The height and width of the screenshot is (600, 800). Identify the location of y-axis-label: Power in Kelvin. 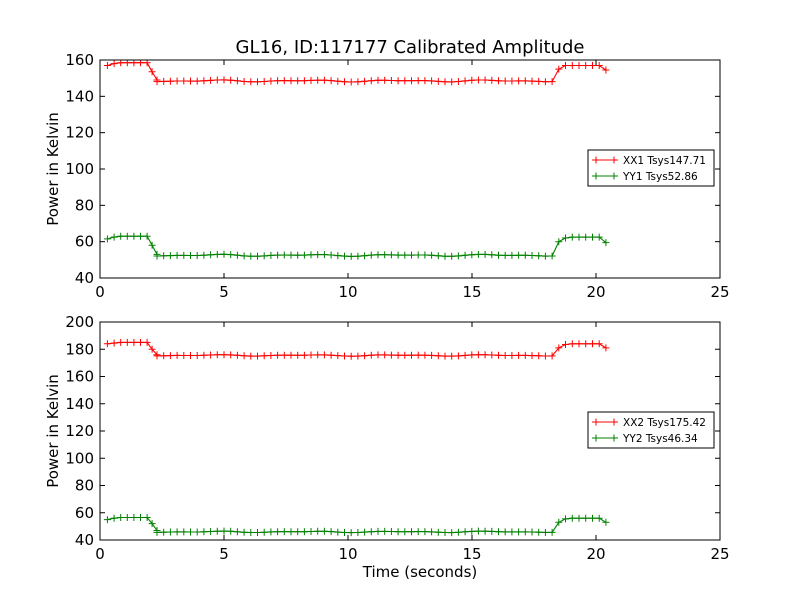
(53, 431).